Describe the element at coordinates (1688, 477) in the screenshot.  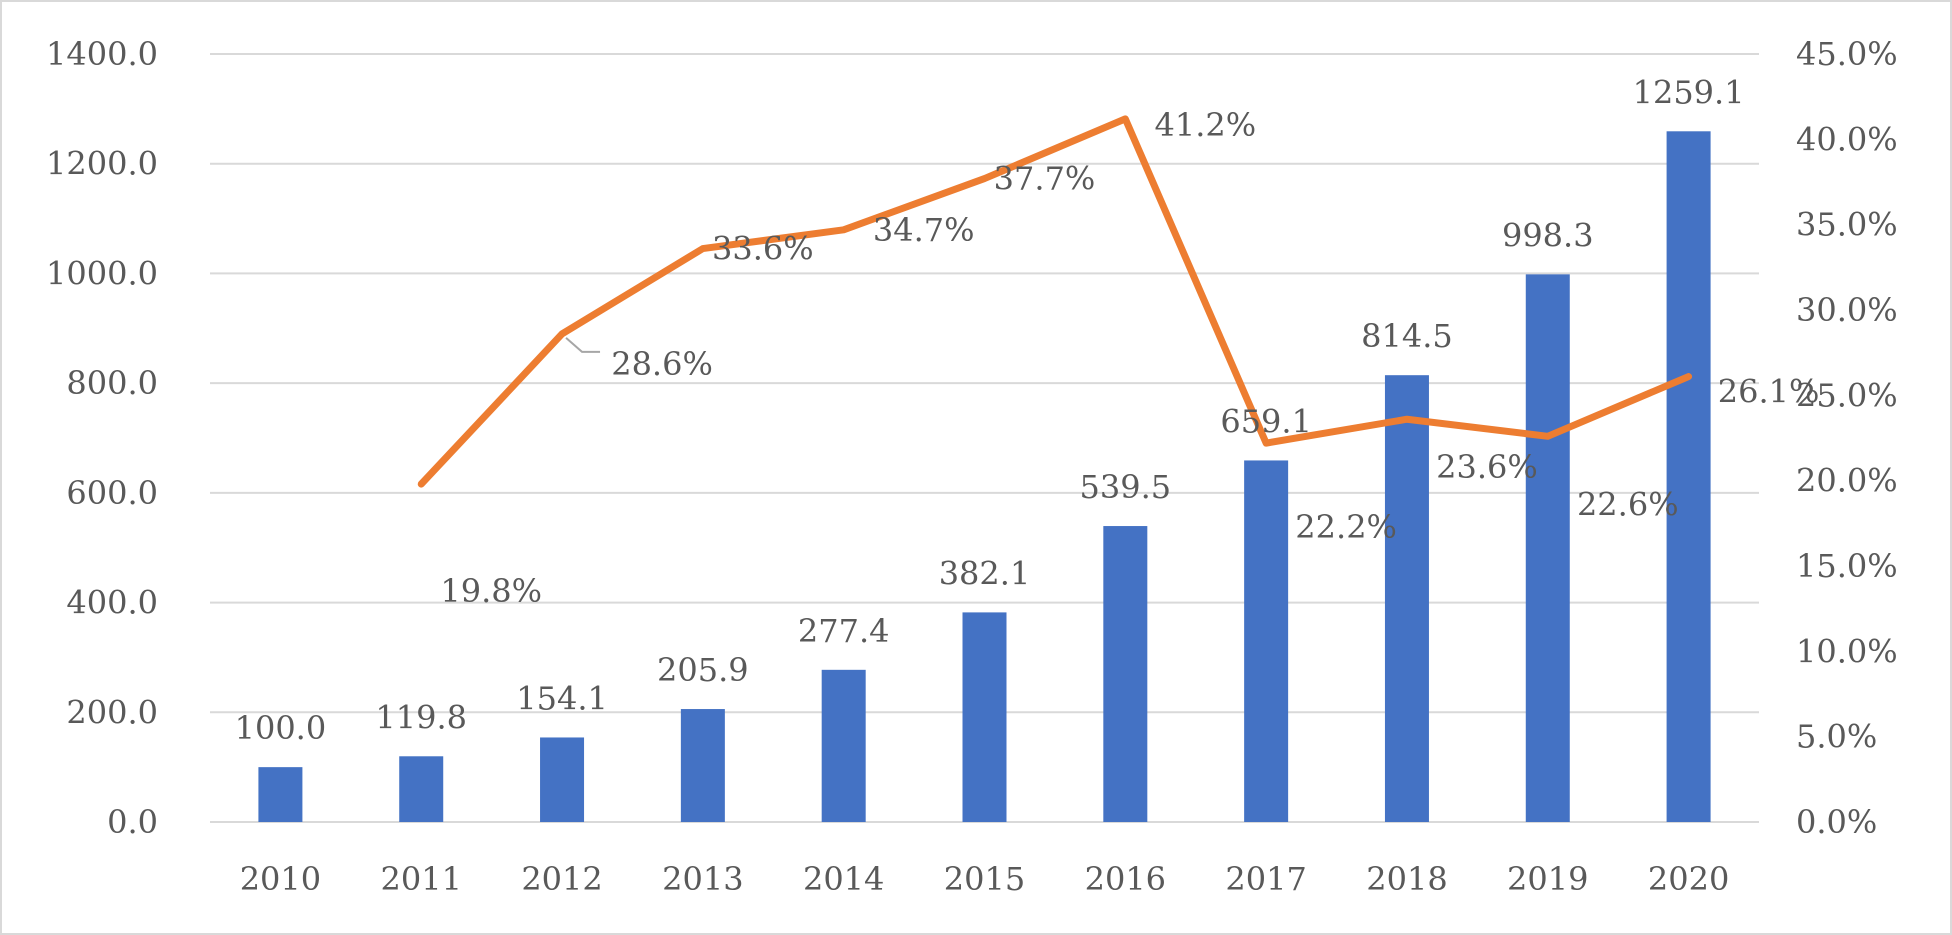
I see `bar-2020` at that location.